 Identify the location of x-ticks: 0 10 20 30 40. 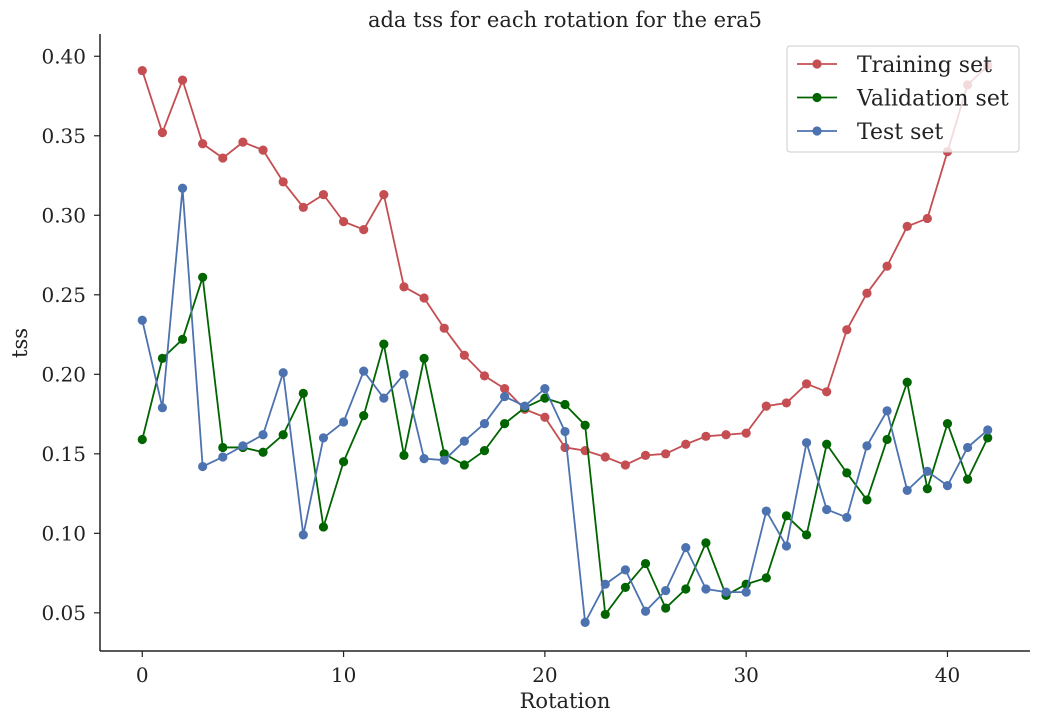
(548, 669).